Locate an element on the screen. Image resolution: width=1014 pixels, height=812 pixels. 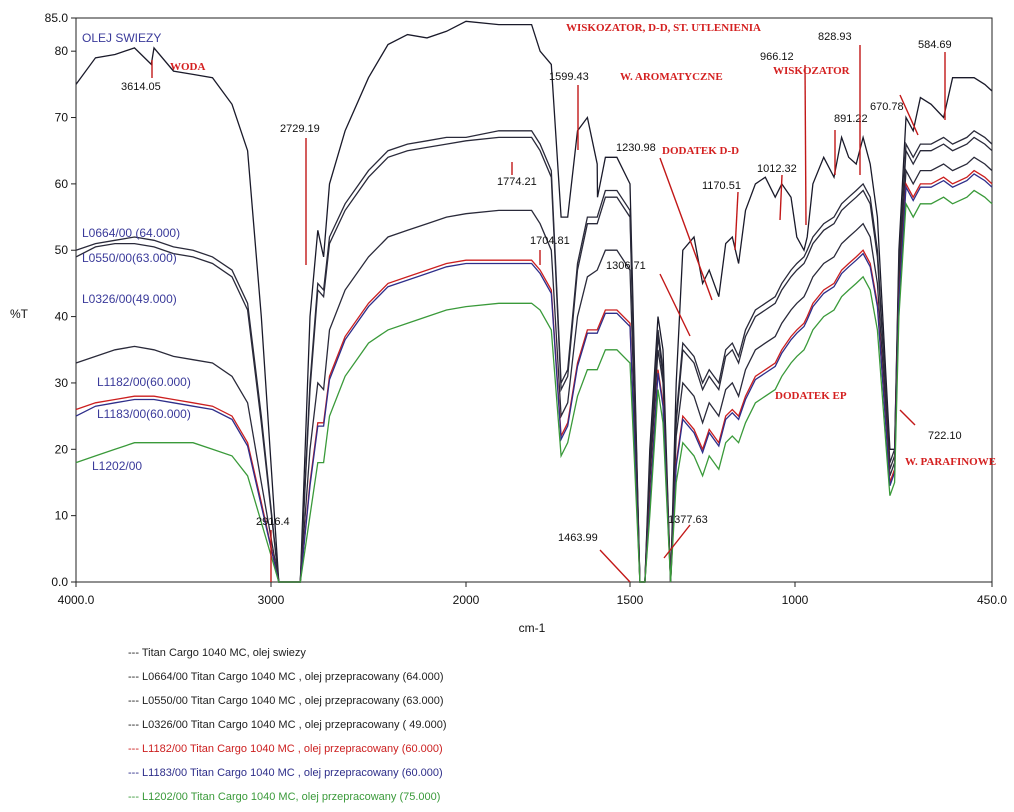
annotation-6: W. PARAFINOWE is located at coordinates (950, 462).